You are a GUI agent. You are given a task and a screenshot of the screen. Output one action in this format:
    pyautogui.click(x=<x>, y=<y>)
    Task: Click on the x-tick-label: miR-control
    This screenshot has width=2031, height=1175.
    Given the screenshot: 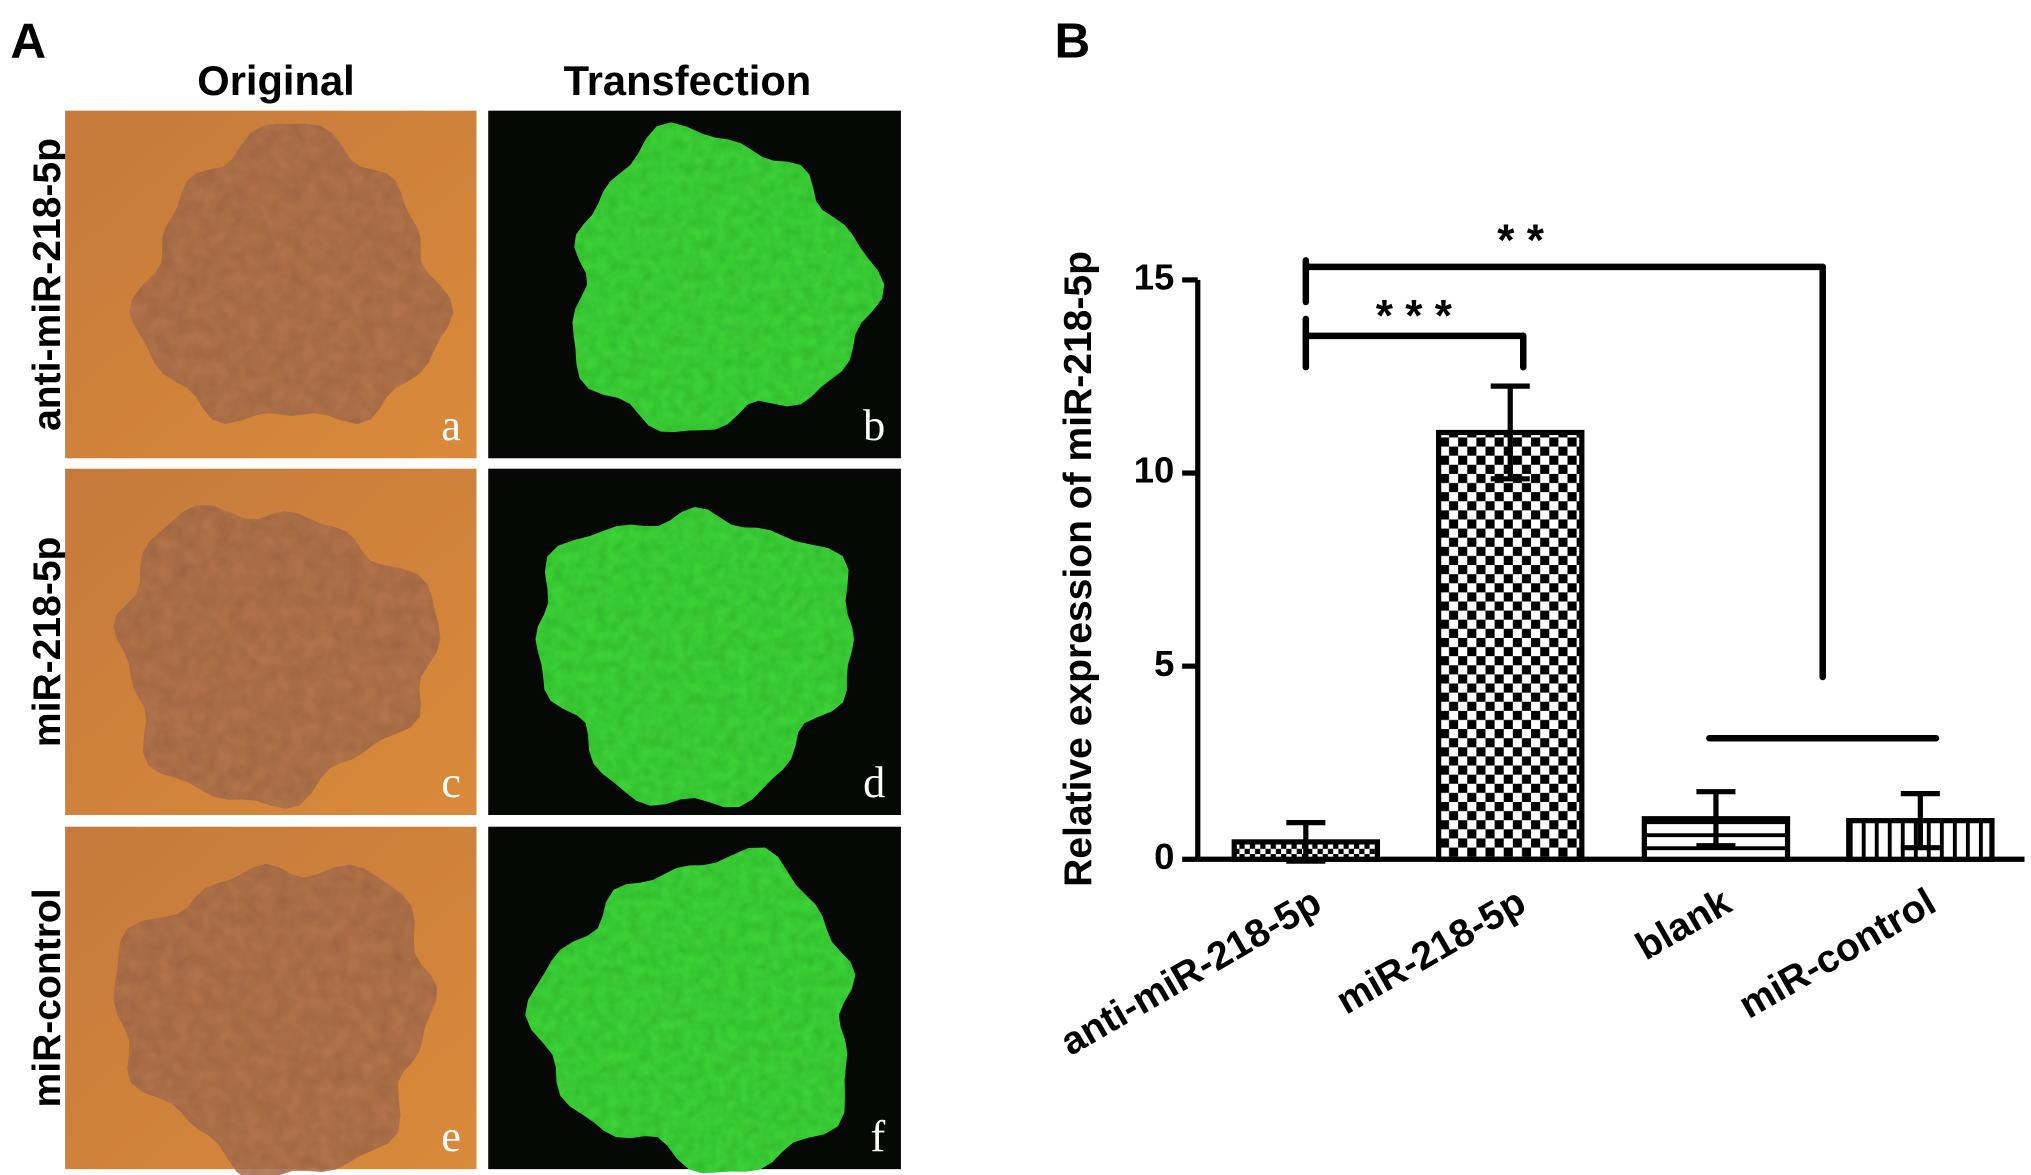 What is the action you would take?
    pyautogui.click(x=1837, y=953)
    